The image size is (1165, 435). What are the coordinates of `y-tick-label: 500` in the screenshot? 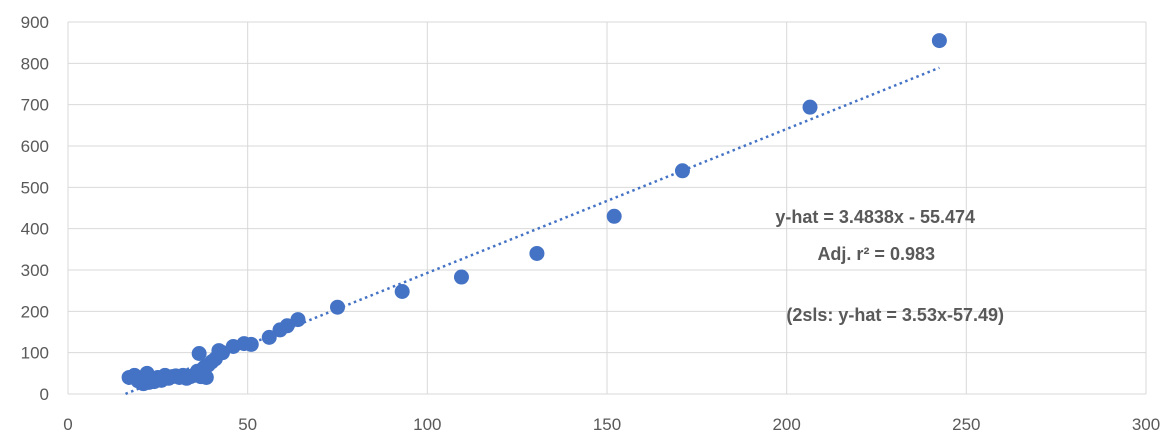 It's located at (35, 187).